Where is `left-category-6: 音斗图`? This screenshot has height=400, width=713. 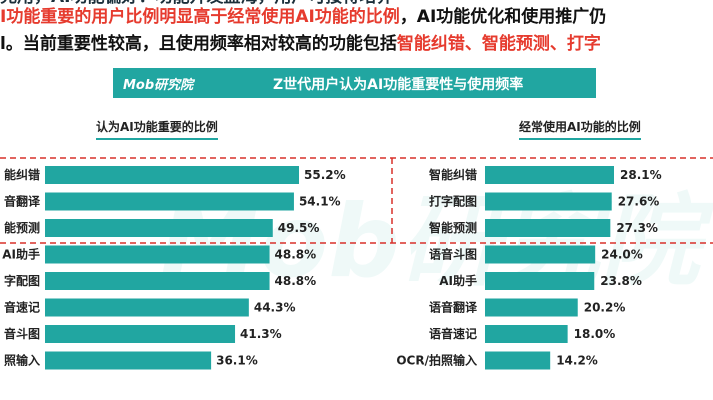 left-category-6: 音斗图 is located at coordinates (22, 333).